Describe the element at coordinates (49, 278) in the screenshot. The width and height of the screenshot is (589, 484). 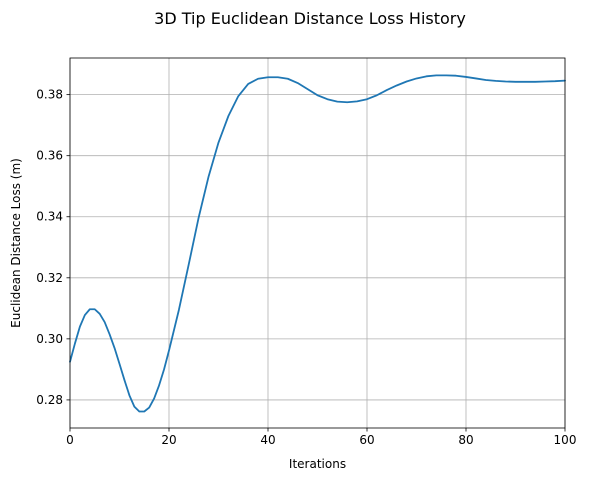
I see `y-tick-label: 0.32` at that location.